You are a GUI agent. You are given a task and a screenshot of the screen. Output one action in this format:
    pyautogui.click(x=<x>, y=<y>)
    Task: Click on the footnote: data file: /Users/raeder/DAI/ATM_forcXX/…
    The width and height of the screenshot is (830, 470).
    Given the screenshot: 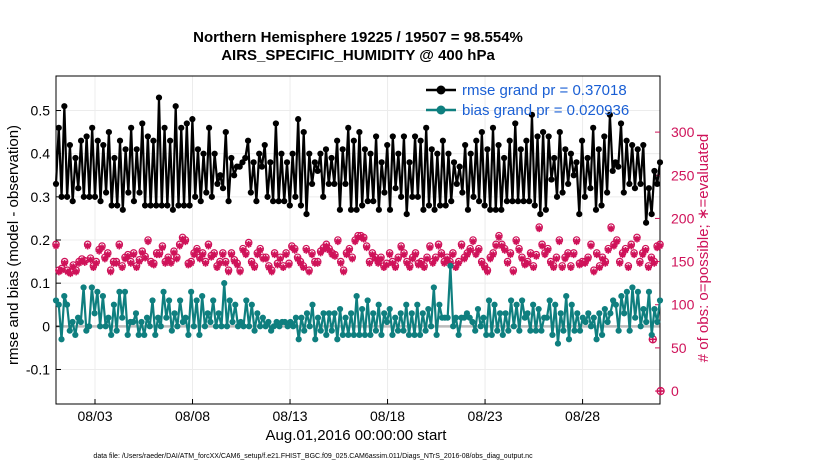 What is the action you would take?
    pyautogui.click(x=313, y=456)
    